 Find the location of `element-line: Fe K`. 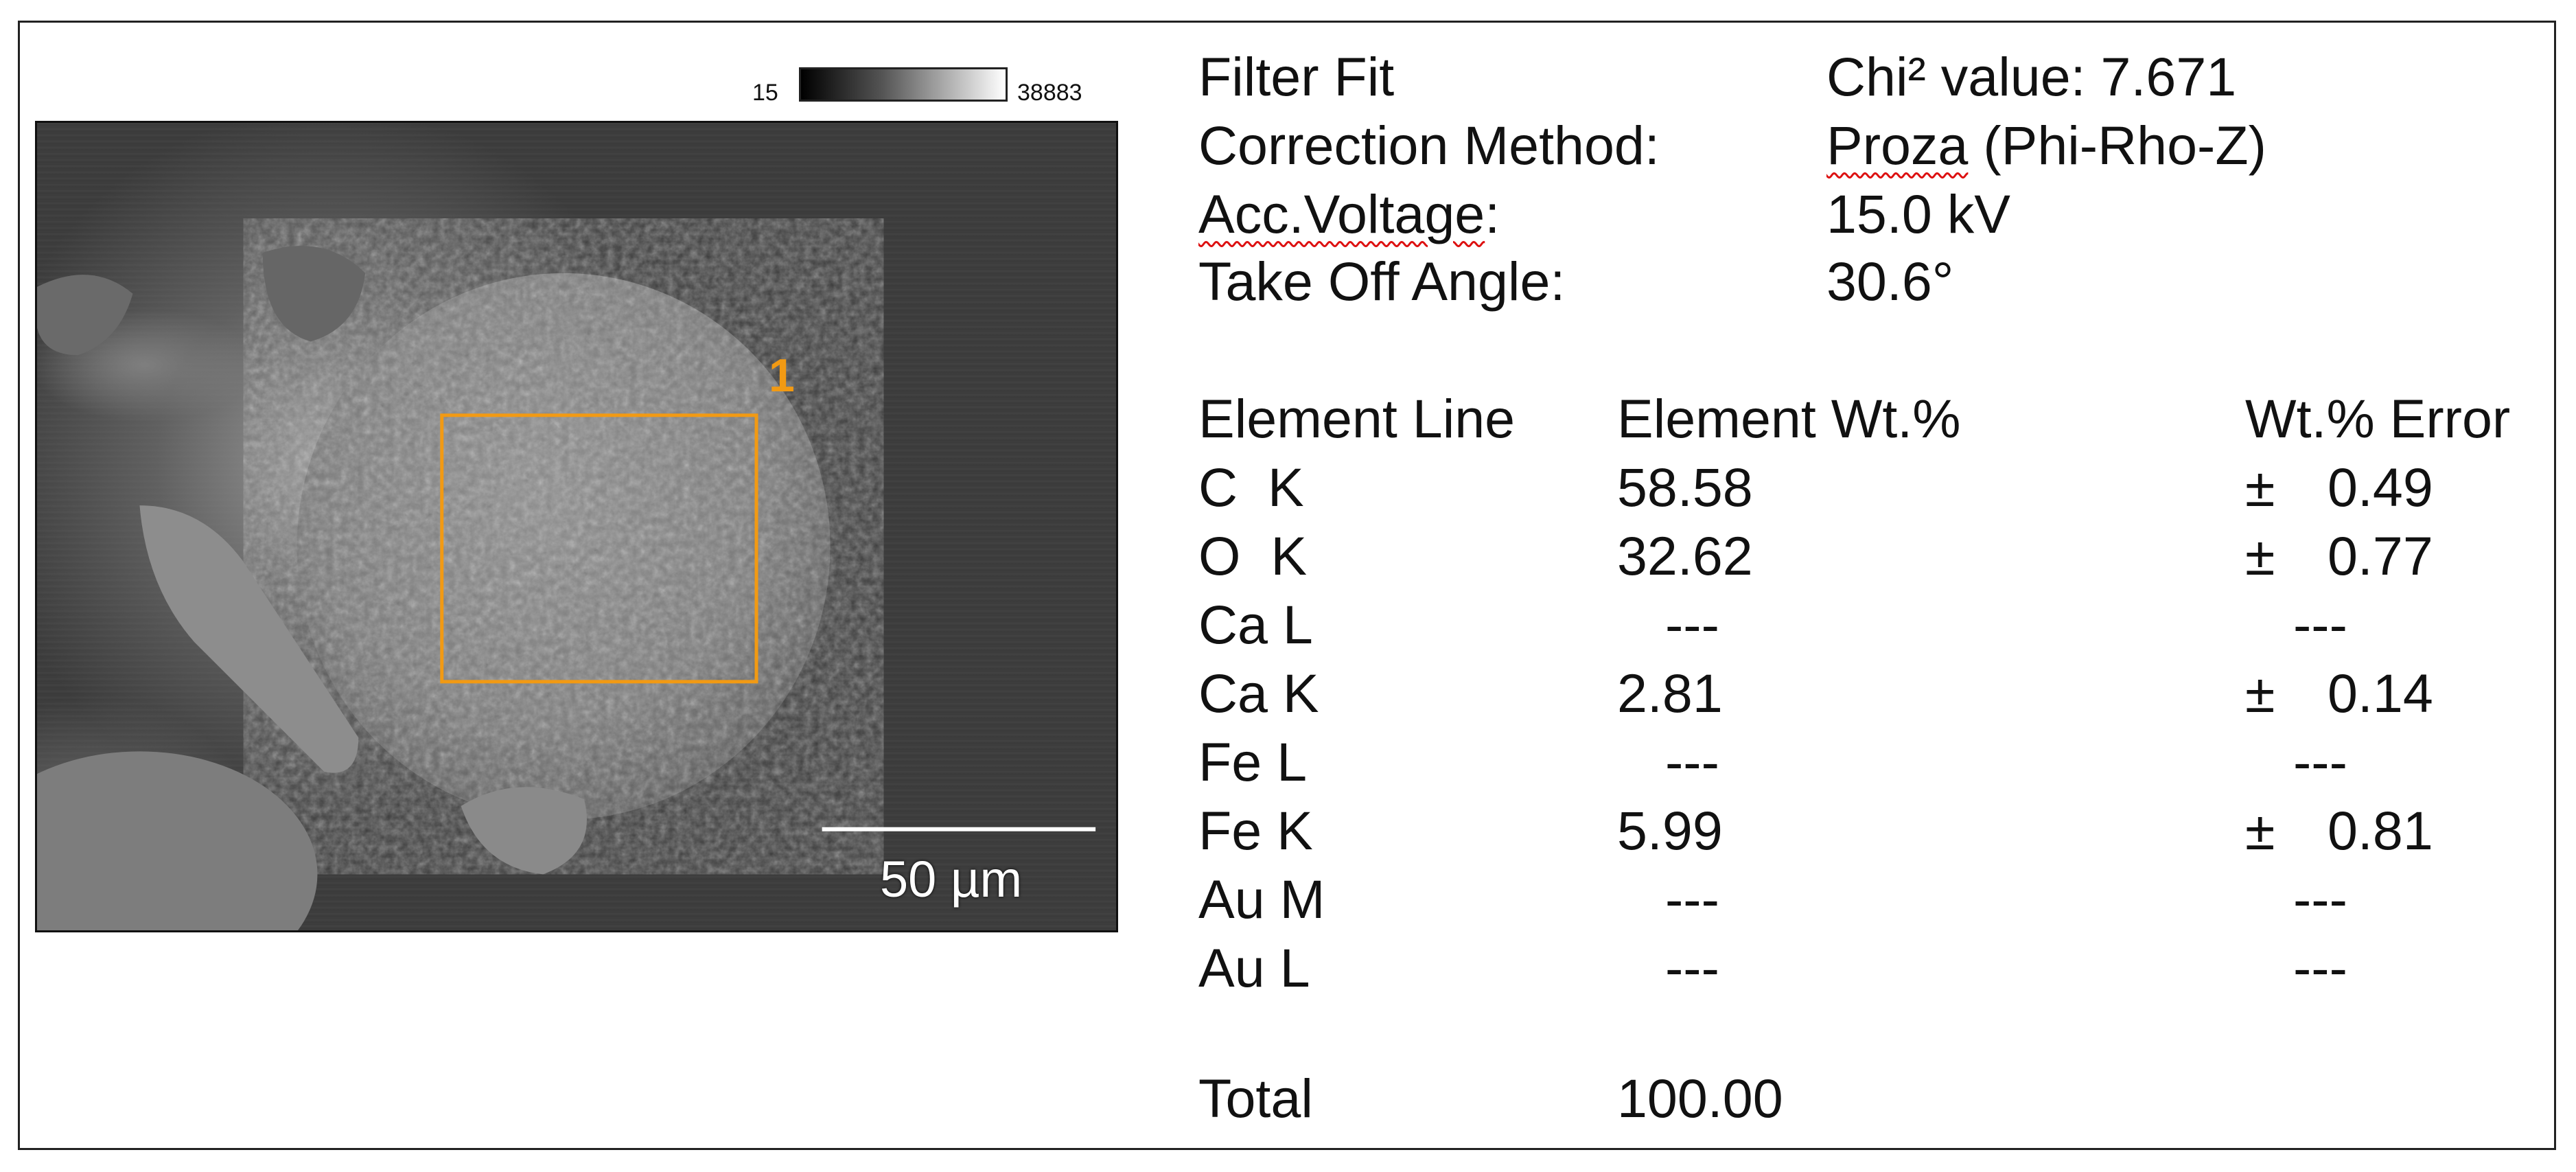

element-line: Fe K is located at coordinates (1255, 831).